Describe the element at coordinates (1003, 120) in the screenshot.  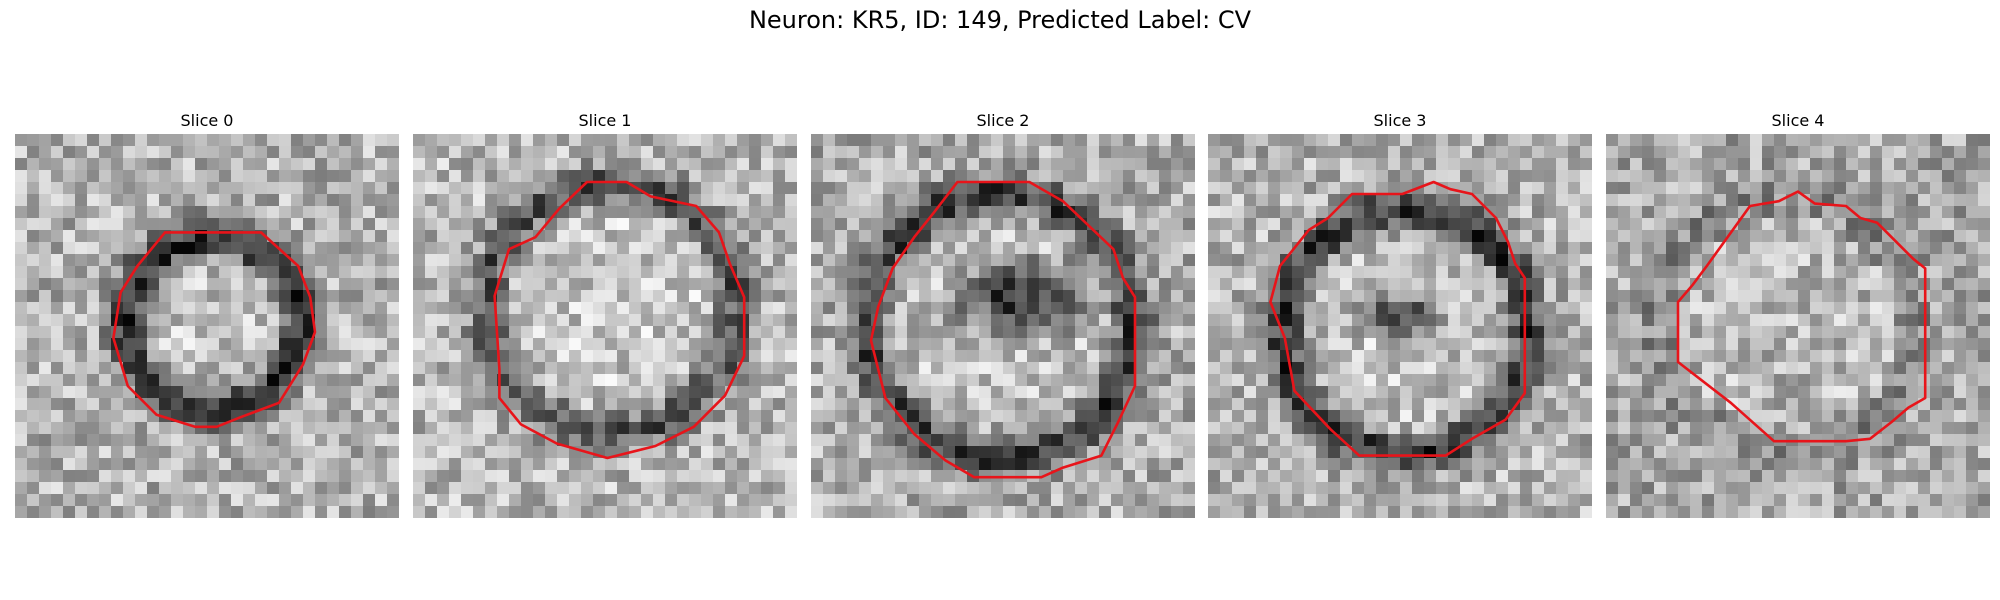
I see `slice-title: Slice 2` at that location.